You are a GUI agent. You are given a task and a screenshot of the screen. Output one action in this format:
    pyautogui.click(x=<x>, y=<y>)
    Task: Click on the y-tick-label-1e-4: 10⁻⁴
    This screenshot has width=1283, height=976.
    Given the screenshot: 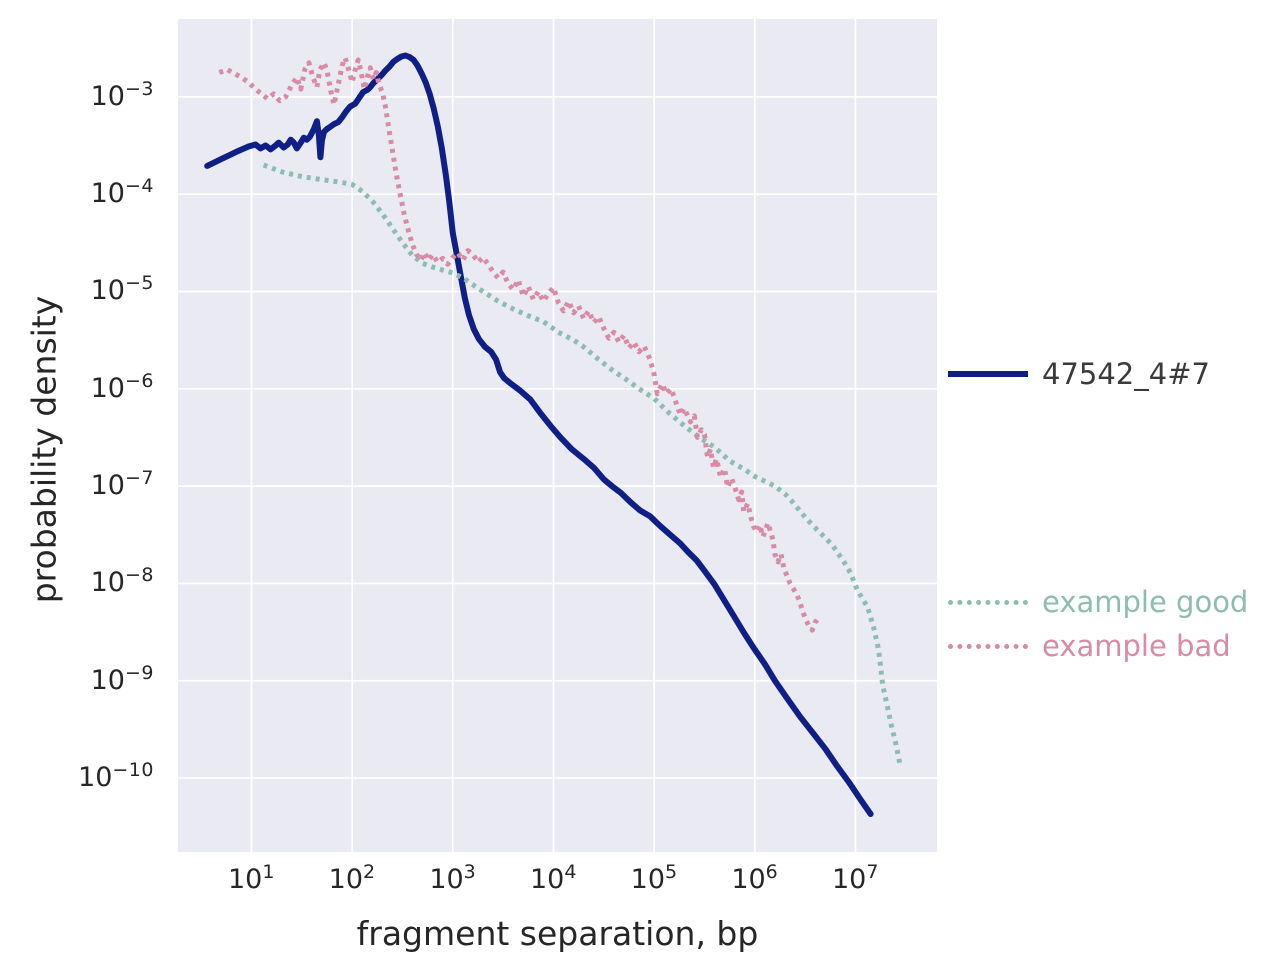 What is the action you would take?
    pyautogui.click(x=122, y=192)
    